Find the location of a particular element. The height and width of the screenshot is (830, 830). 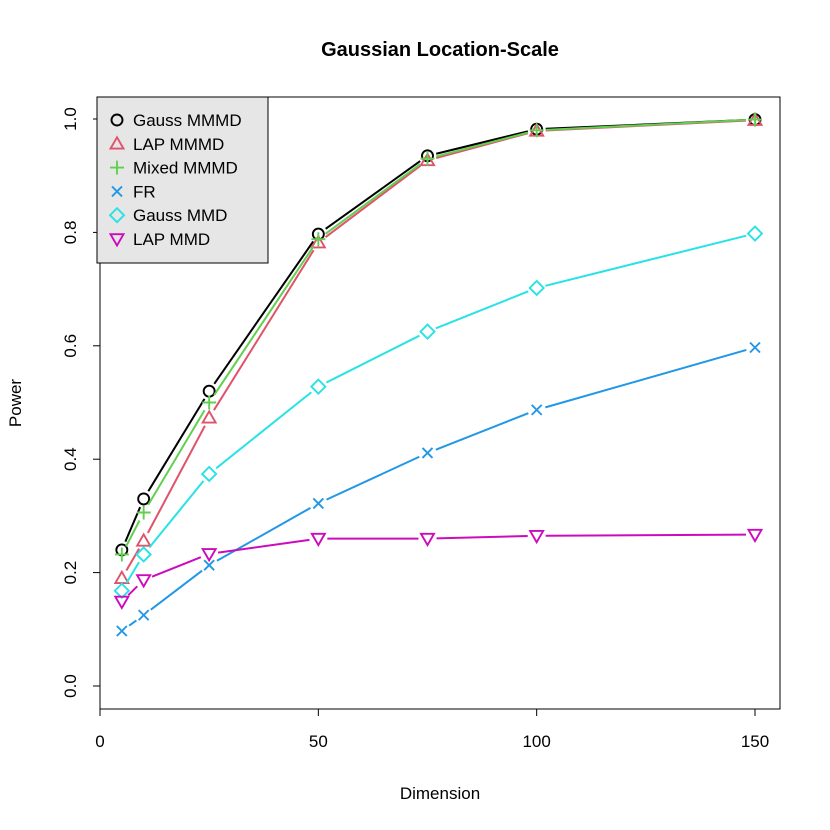

x-axis-label: Dimension is located at coordinates (440, 793).